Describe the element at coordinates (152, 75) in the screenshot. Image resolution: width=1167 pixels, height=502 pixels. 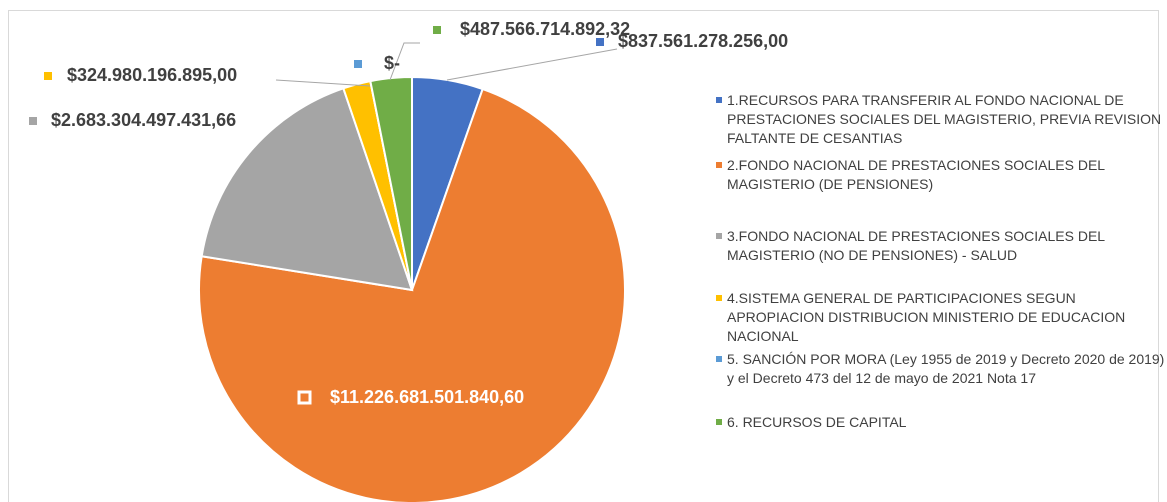
I see `data-label: $324.980.196.895,00` at that location.